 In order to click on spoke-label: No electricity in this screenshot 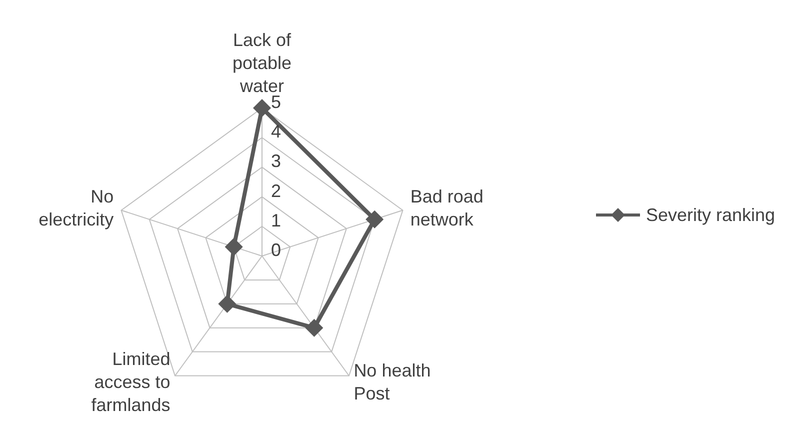, I will do `click(76, 208)`.